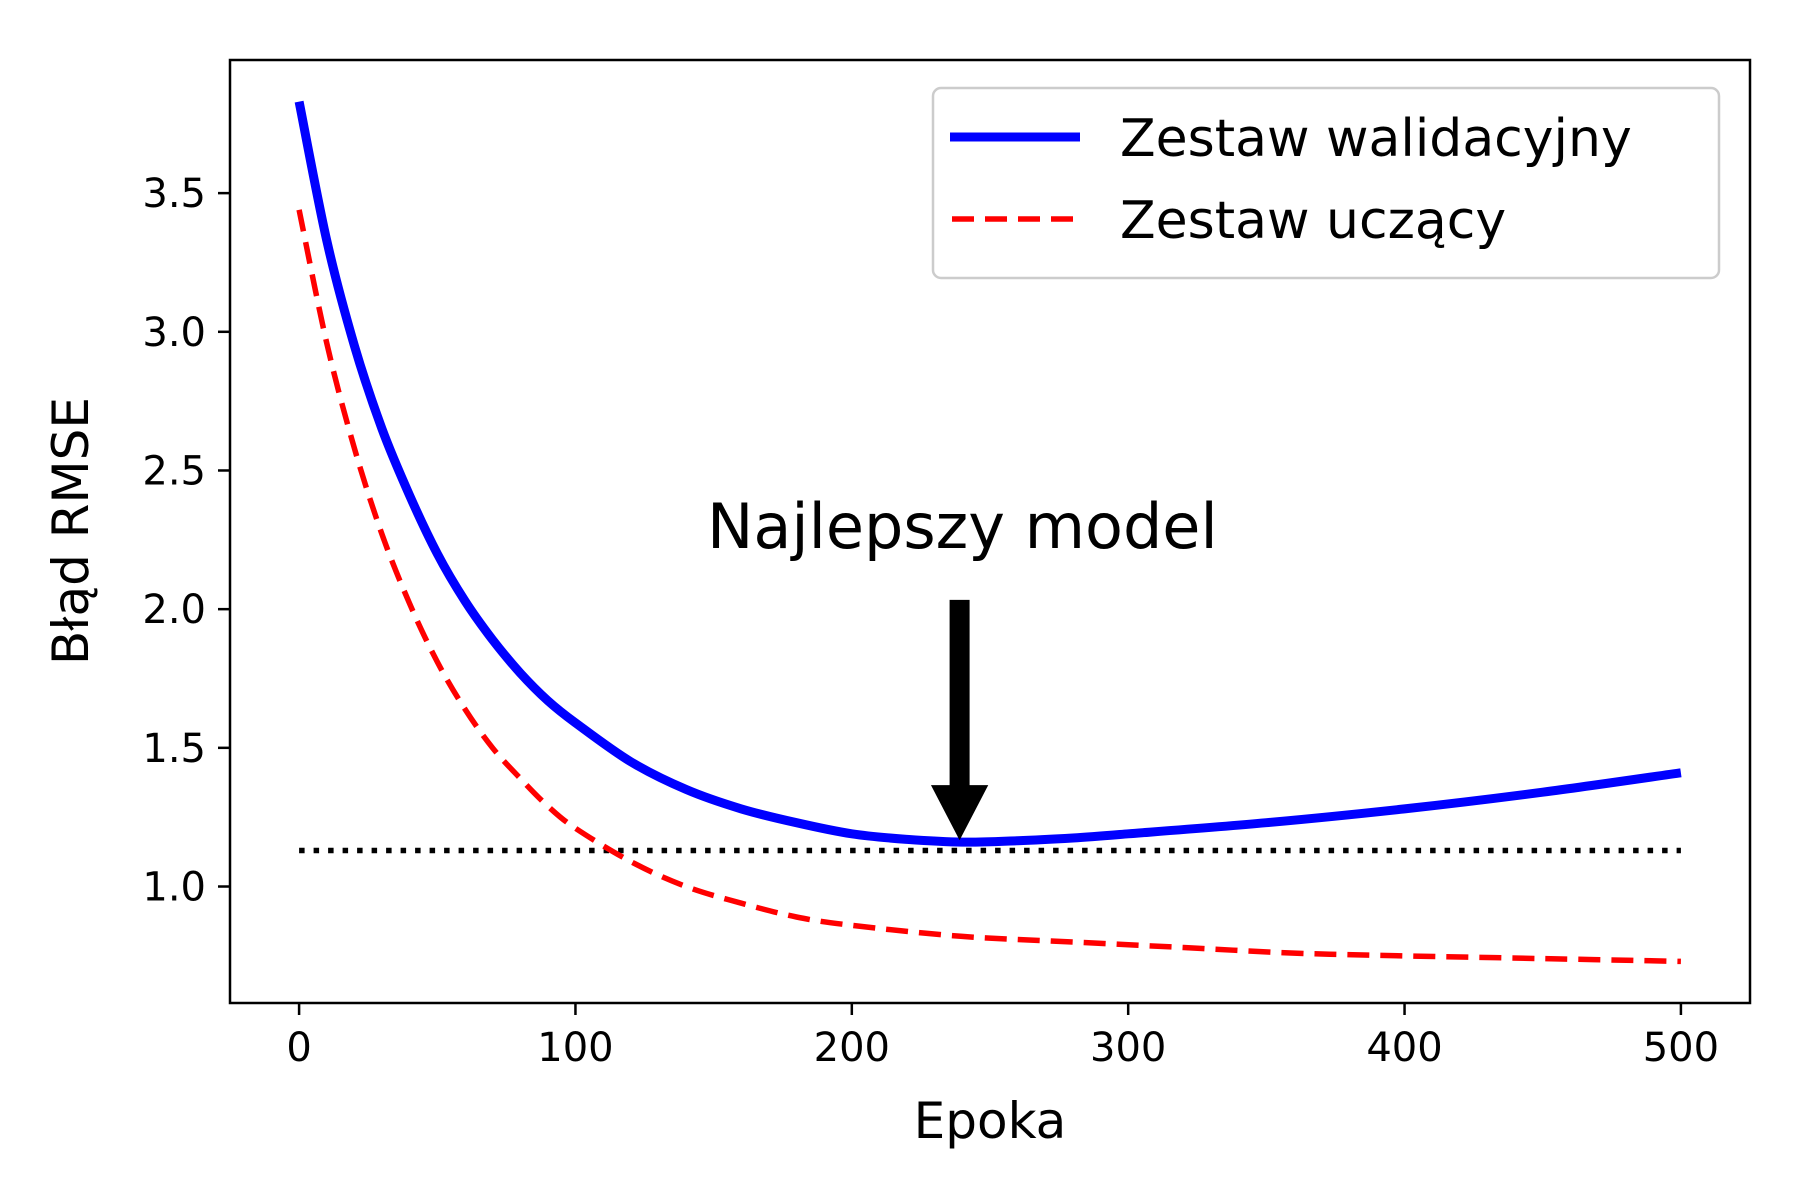 The width and height of the screenshot is (1800, 1200). Describe the element at coordinates (174, 471) in the screenshot. I see `y-tick-label: 2.5` at that location.